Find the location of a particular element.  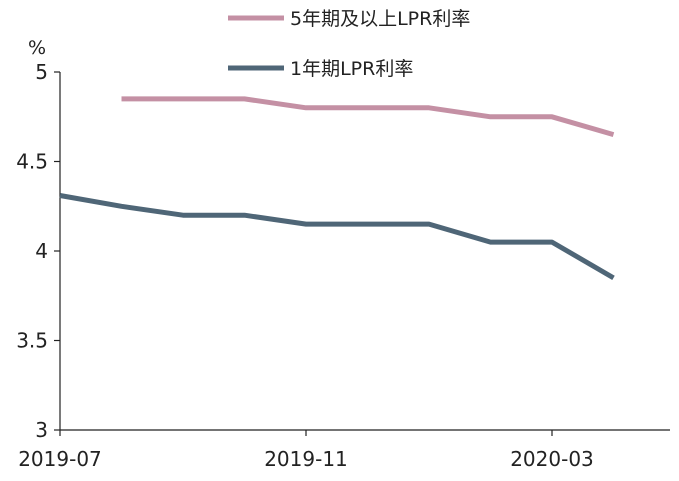

legend: 5年期及以上LPR利率 1年期LPR利率 is located at coordinates (349, 44).